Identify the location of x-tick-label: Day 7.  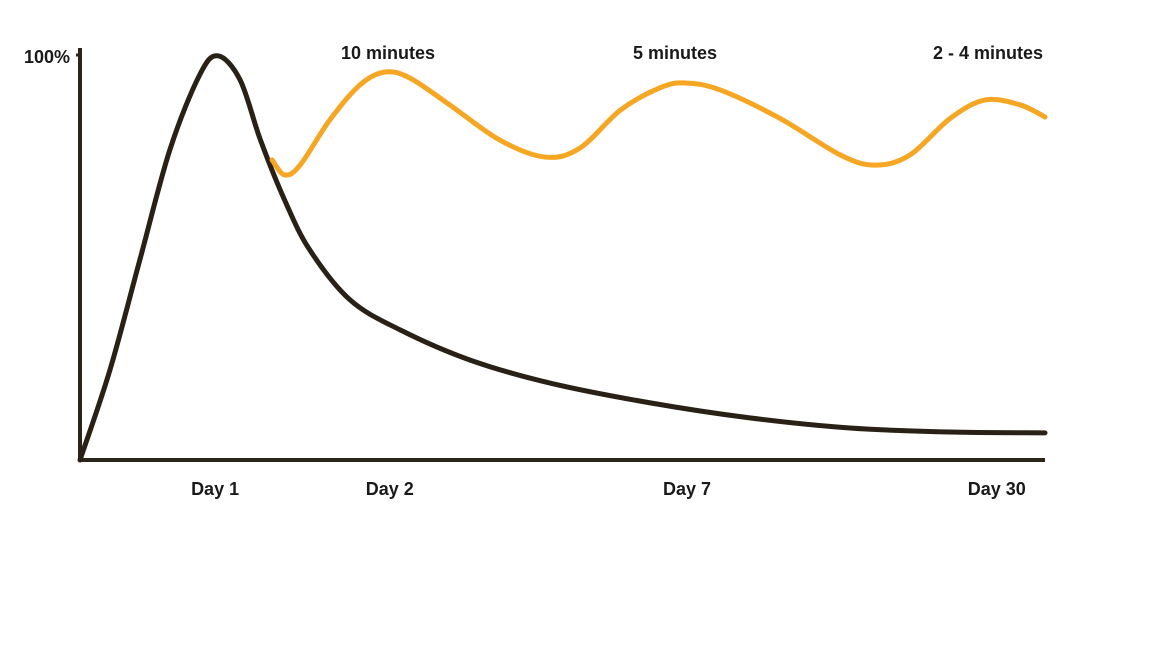
(687, 489).